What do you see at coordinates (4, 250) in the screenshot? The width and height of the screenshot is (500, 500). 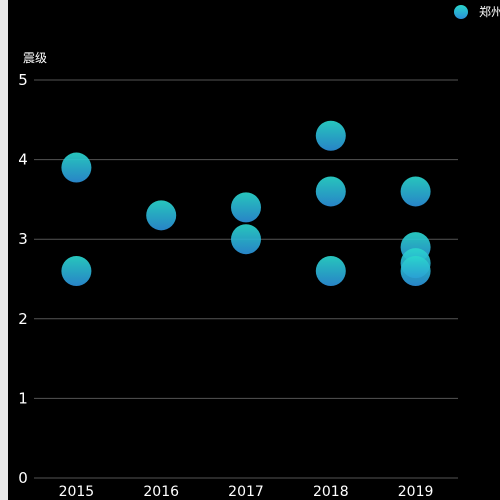 I see `left-margin-strip` at bounding box center [4, 250].